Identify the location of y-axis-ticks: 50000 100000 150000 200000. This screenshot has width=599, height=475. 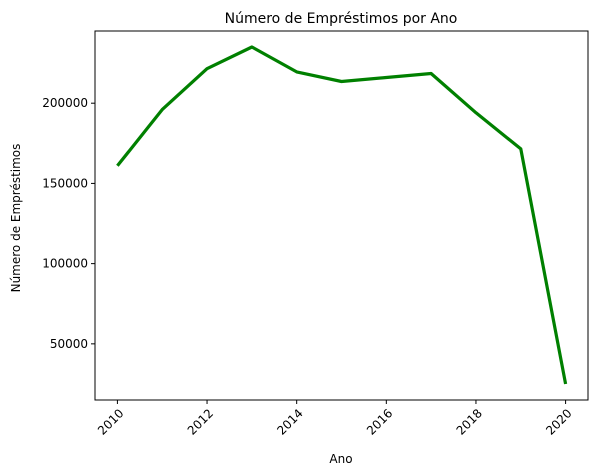
(68, 223).